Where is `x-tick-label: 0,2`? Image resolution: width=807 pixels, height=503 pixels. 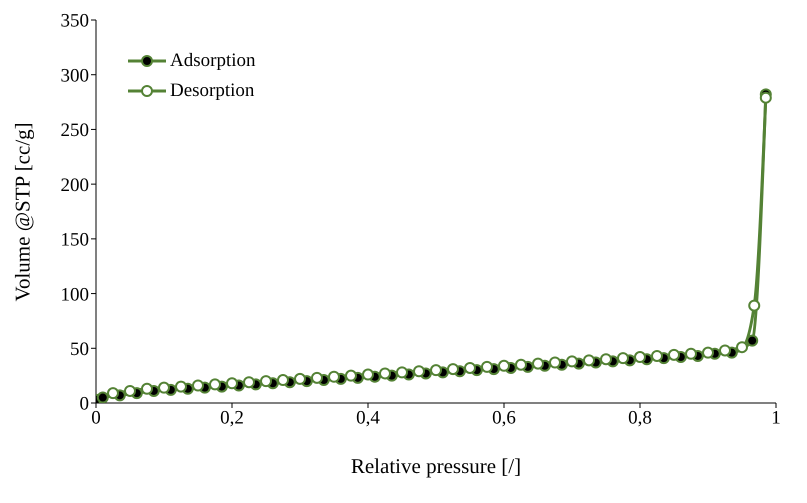
x-tick-label: 0,2 is located at coordinates (232, 417).